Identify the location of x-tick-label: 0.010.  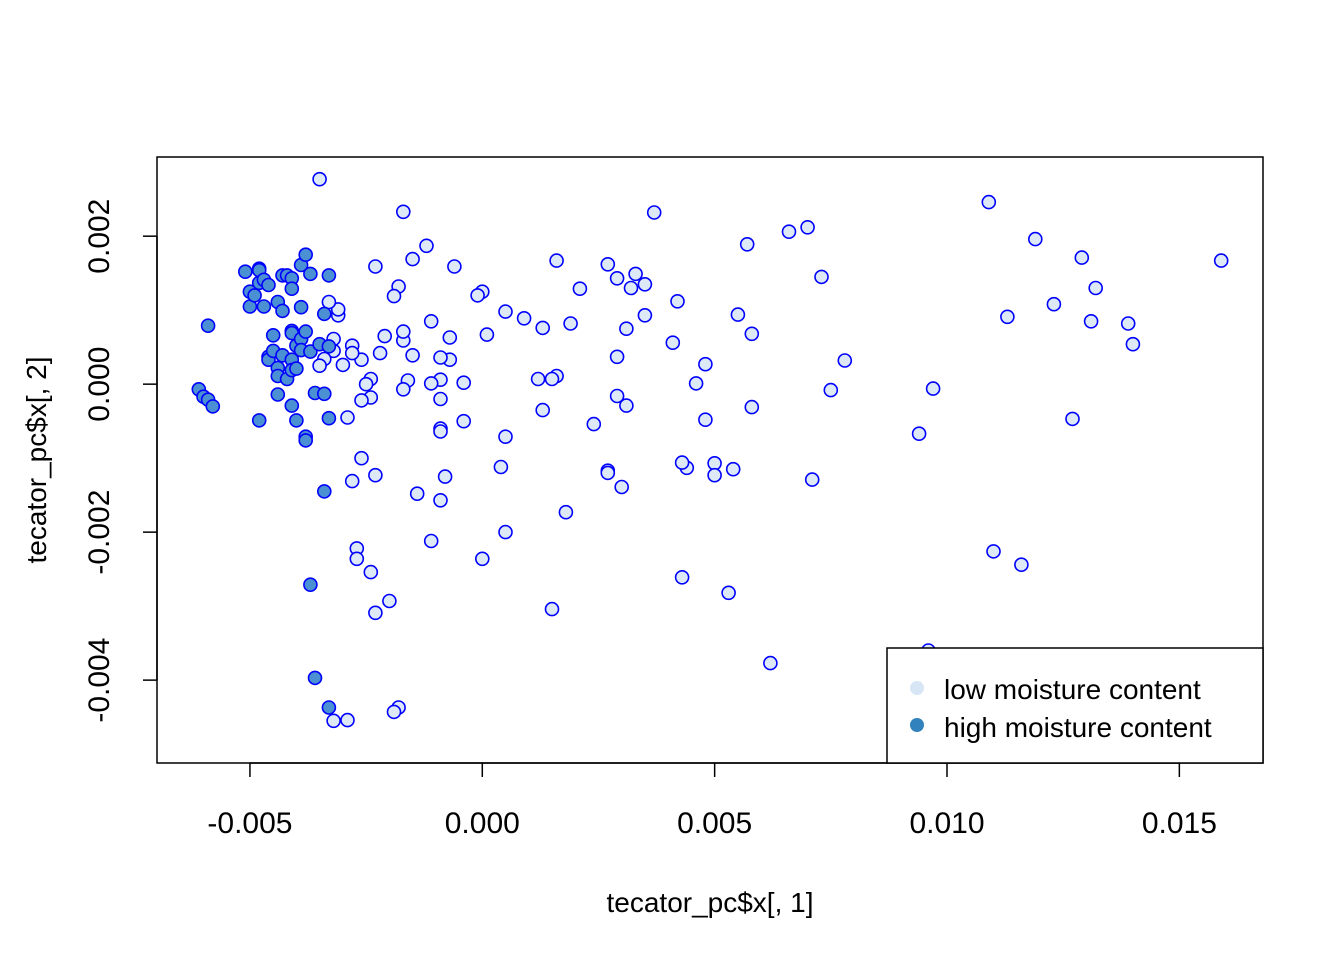
(946, 823).